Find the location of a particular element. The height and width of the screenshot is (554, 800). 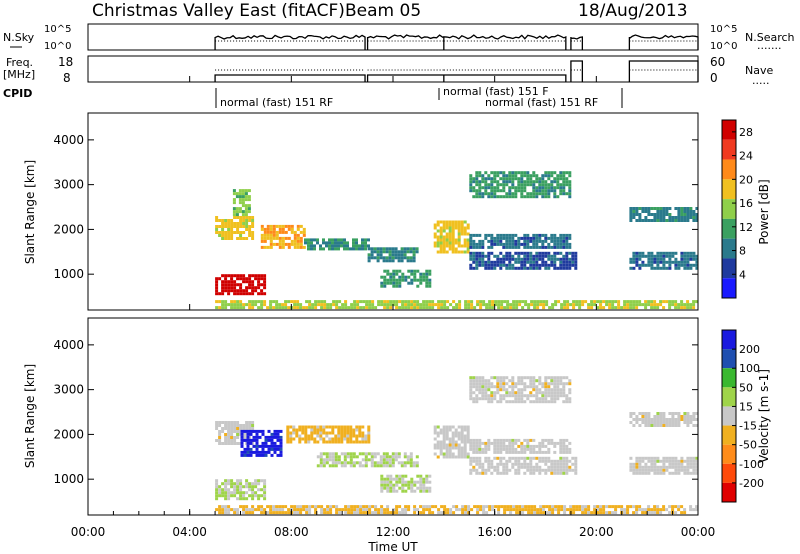

freq-left-label: Freq. is located at coordinates (19, 62).